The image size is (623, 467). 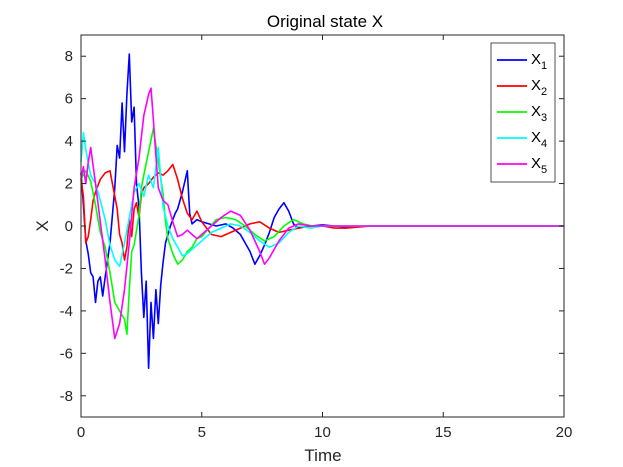 What do you see at coordinates (69, 141) in the screenshot?
I see `y-tick-label: 4` at bounding box center [69, 141].